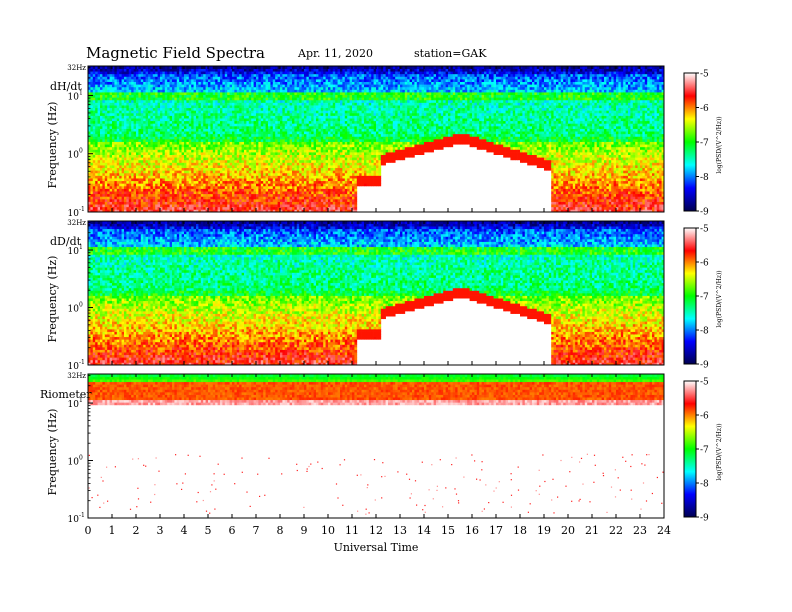 This screenshot has height=612, width=792. I want to click on station-label: station=GAK, so click(450, 53).